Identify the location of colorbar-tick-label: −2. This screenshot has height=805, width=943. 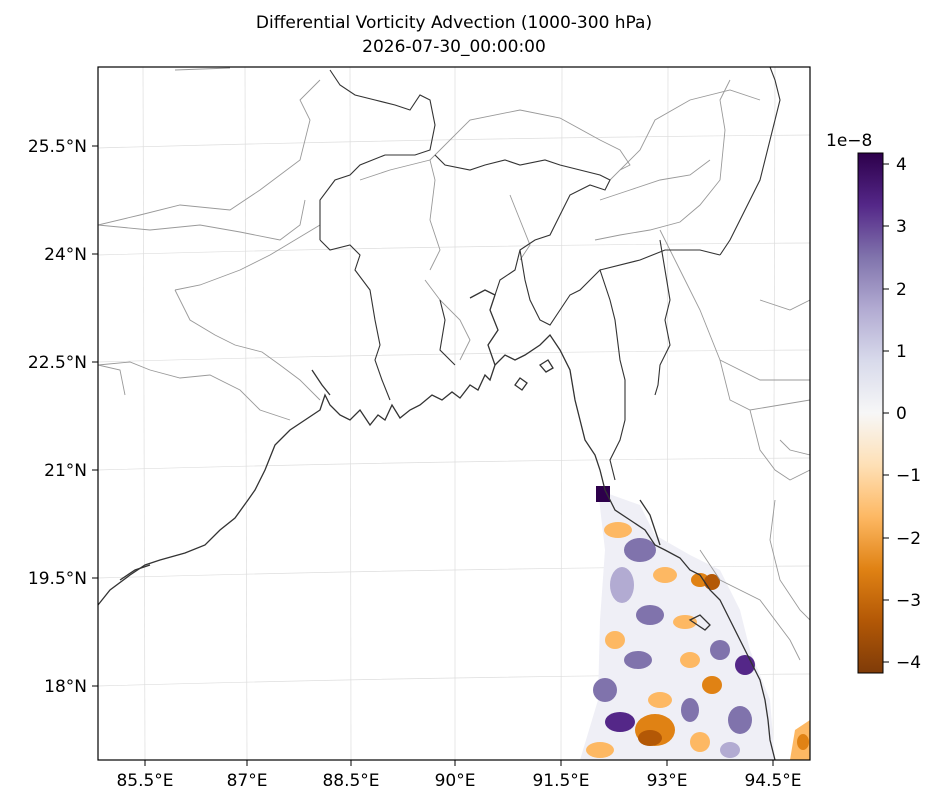
(908, 539).